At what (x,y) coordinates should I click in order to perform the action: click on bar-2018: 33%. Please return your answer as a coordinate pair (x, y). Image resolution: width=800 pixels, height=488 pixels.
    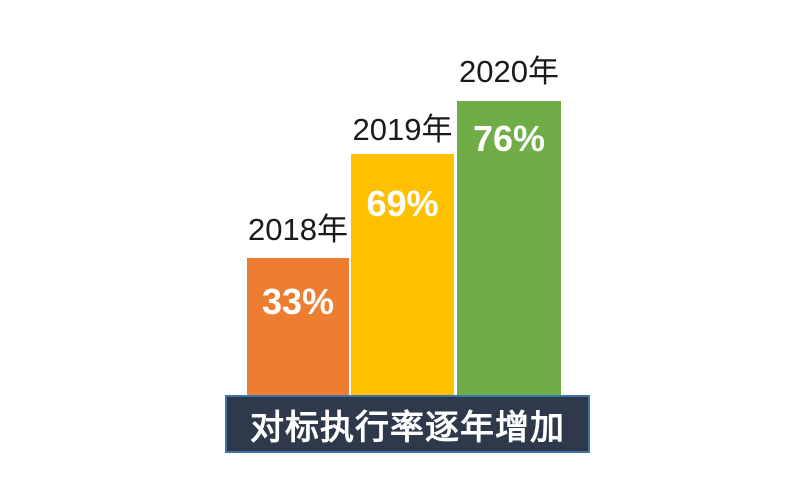
    Looking at the image, I should click on (298, 327).